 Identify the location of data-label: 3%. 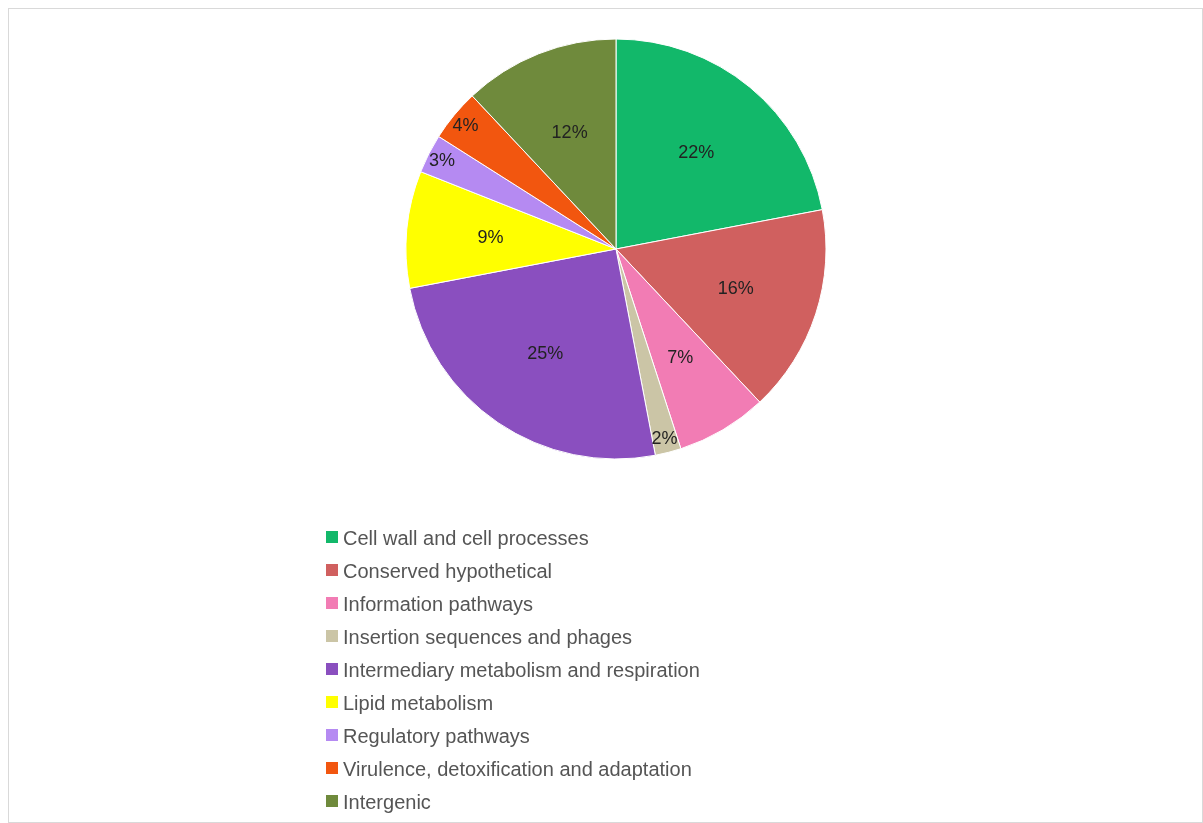
(441, 160).